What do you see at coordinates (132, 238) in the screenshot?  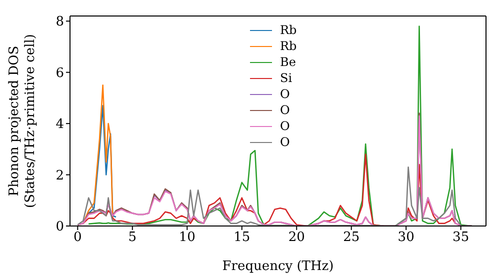 I see `x-tick-label: 5` at bounding box center [132, 238].